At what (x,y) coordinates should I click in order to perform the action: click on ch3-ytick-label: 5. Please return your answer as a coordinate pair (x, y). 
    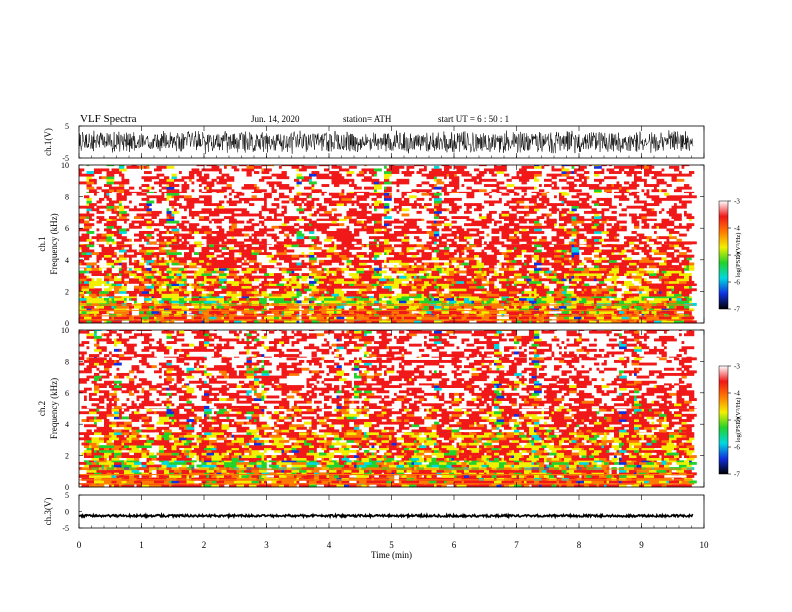
    Looking at the image, I should click on (67, 495).